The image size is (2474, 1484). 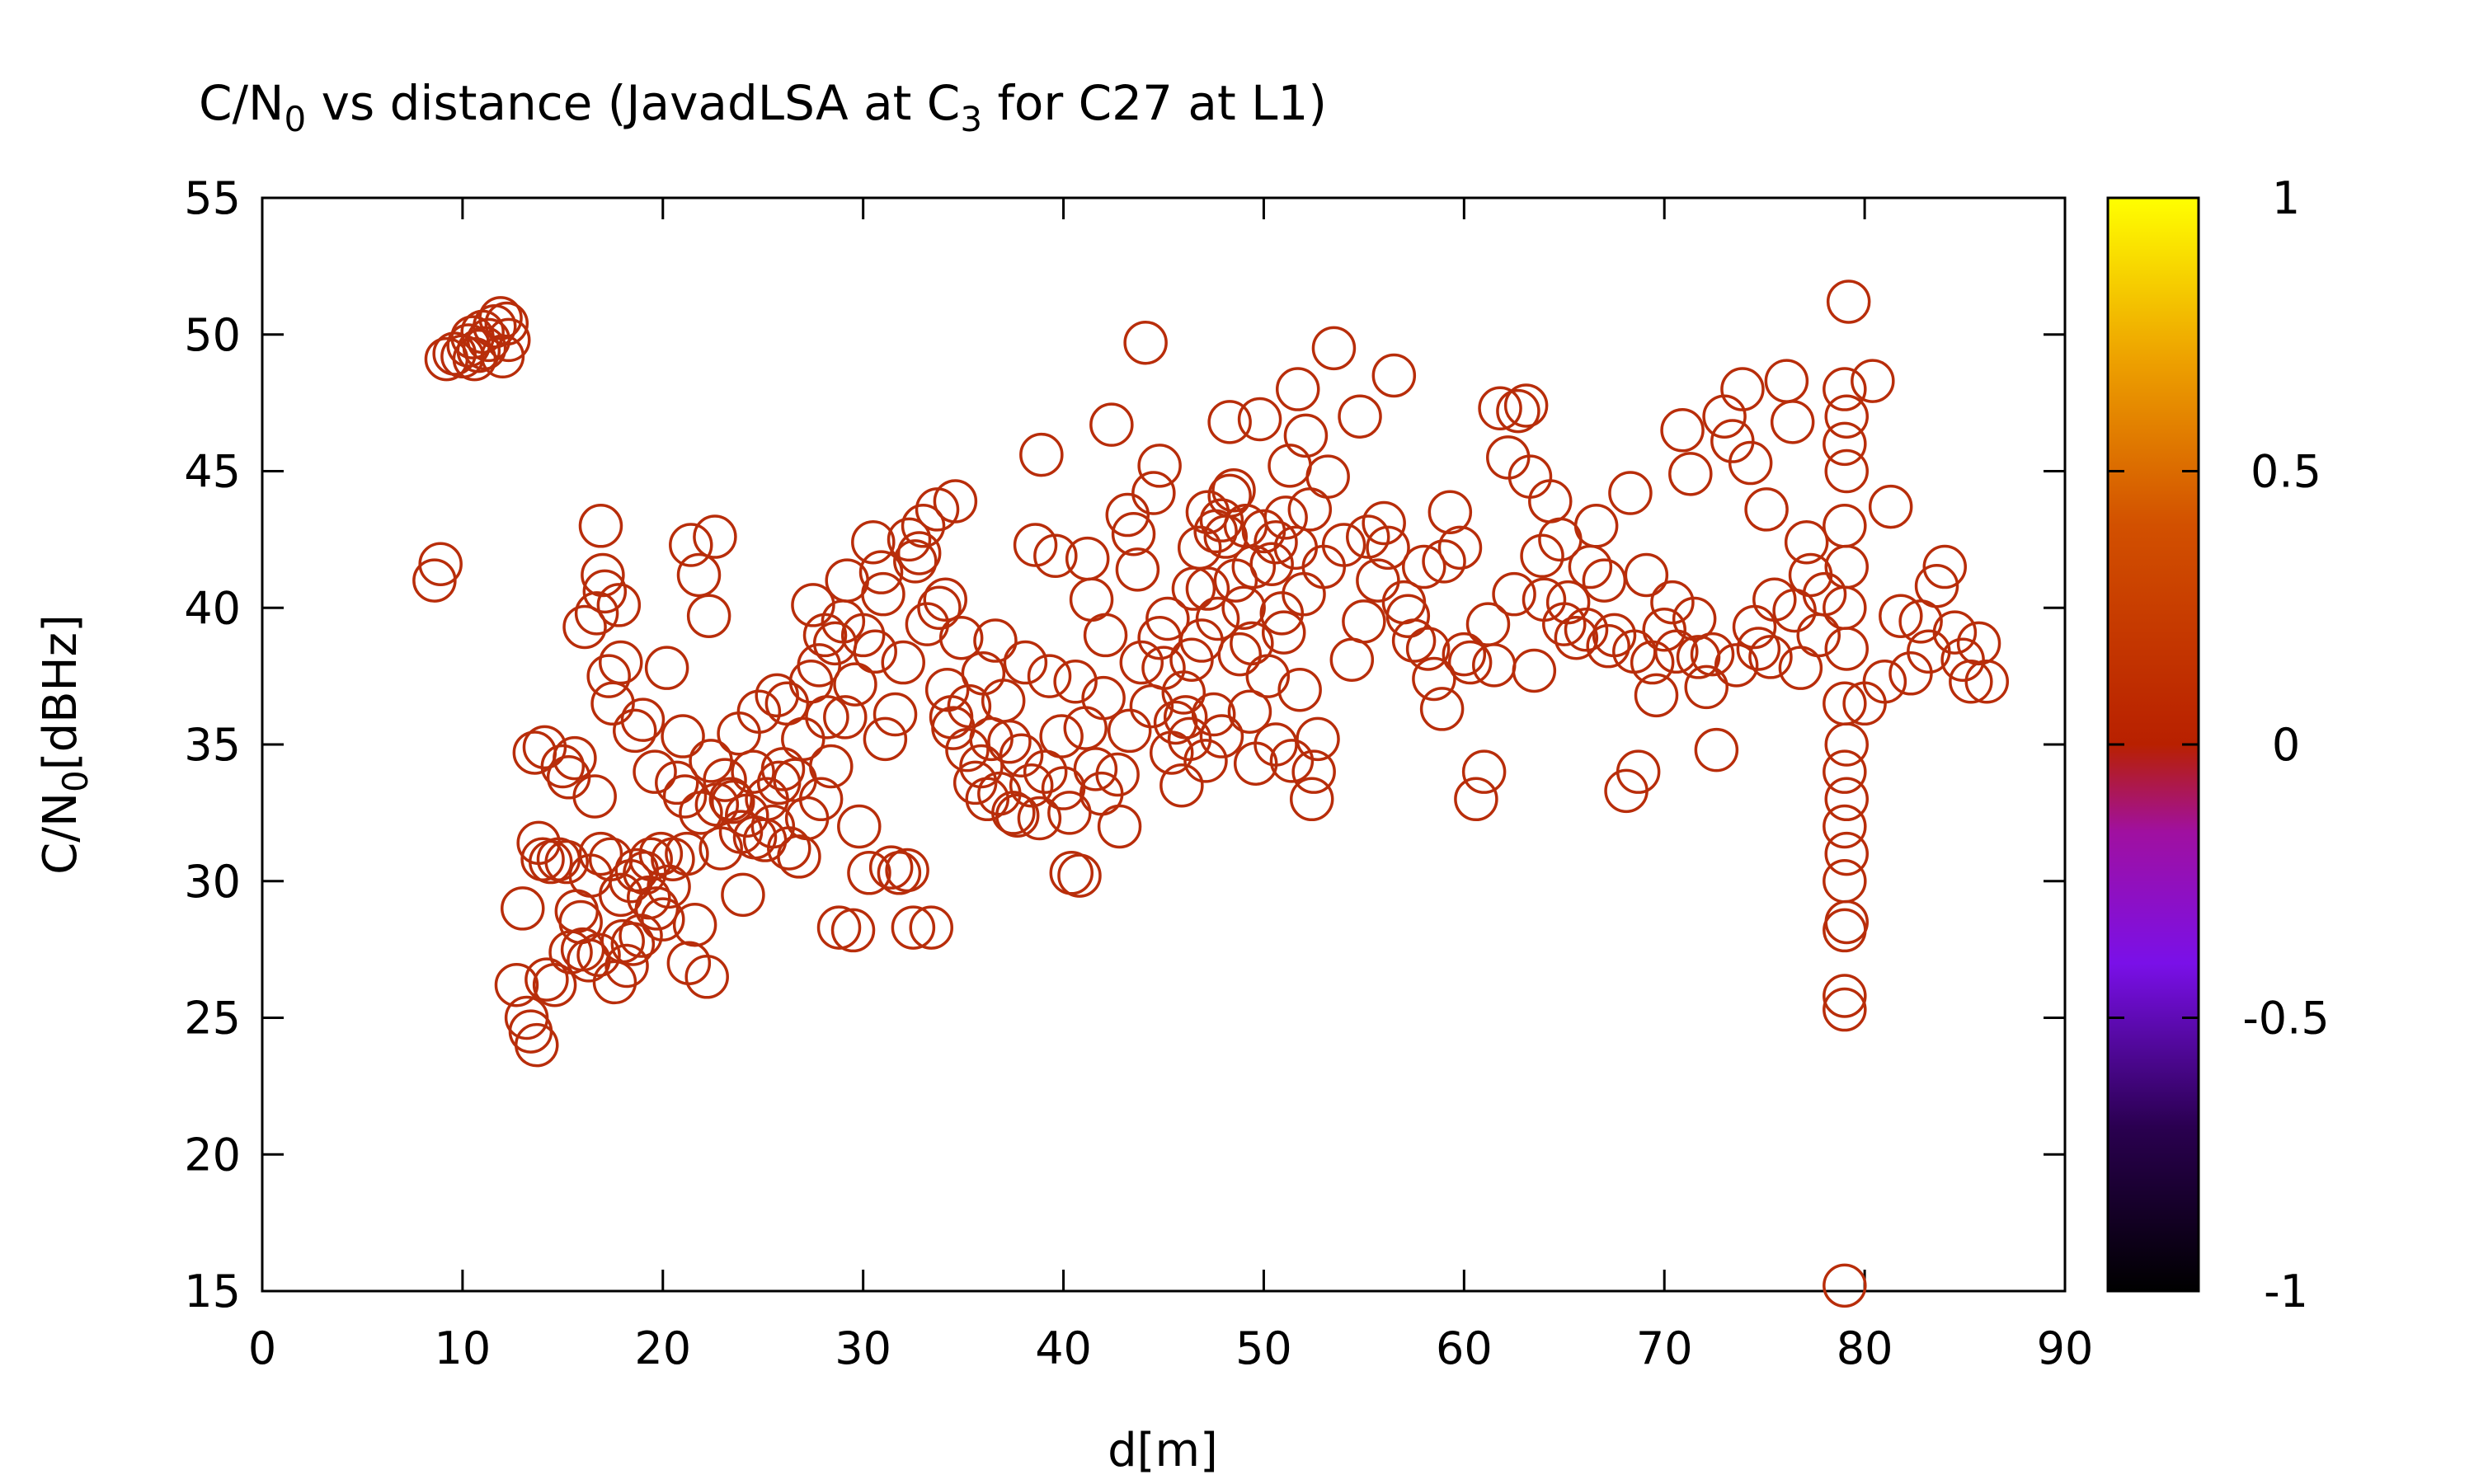 I want to click on x-tick-label: 90, so click(x=2065, y=1348).